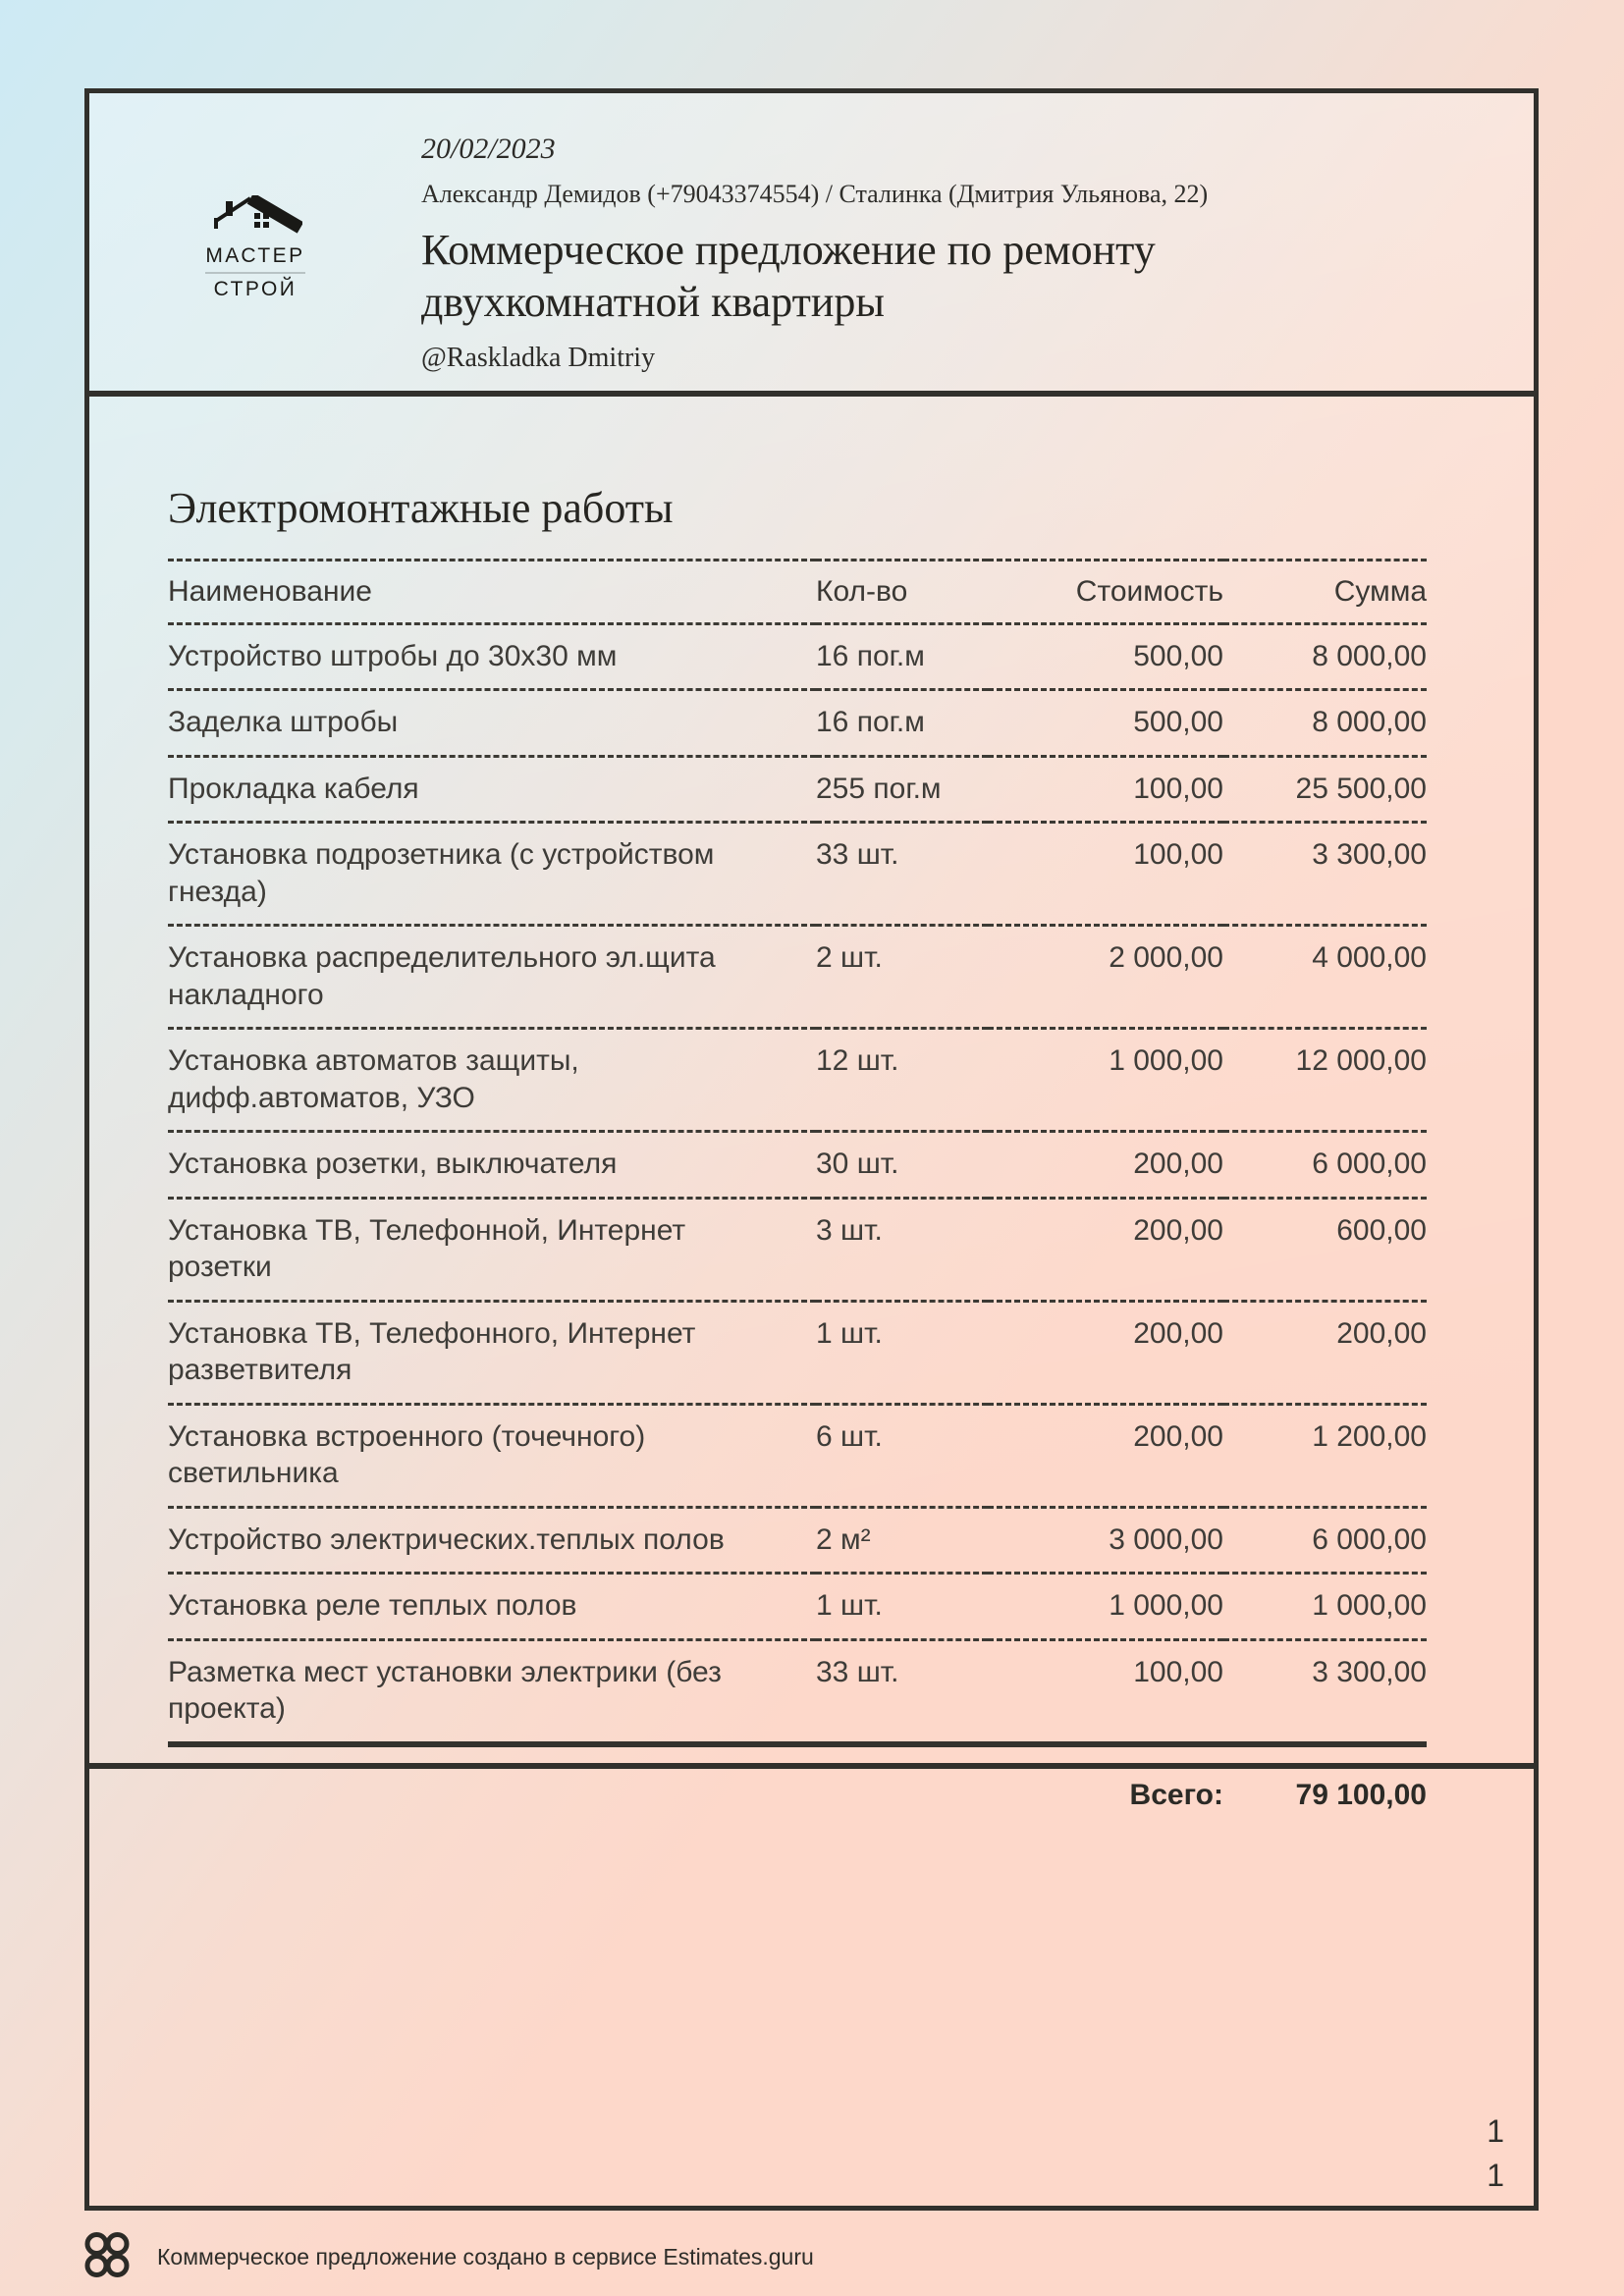 This screenshot has height=2296, width=1624. Describe the element at coordinates (393, 655) in the screenshot. I see `cell-name: Устройство штробы до 30х30 мм` at that location.